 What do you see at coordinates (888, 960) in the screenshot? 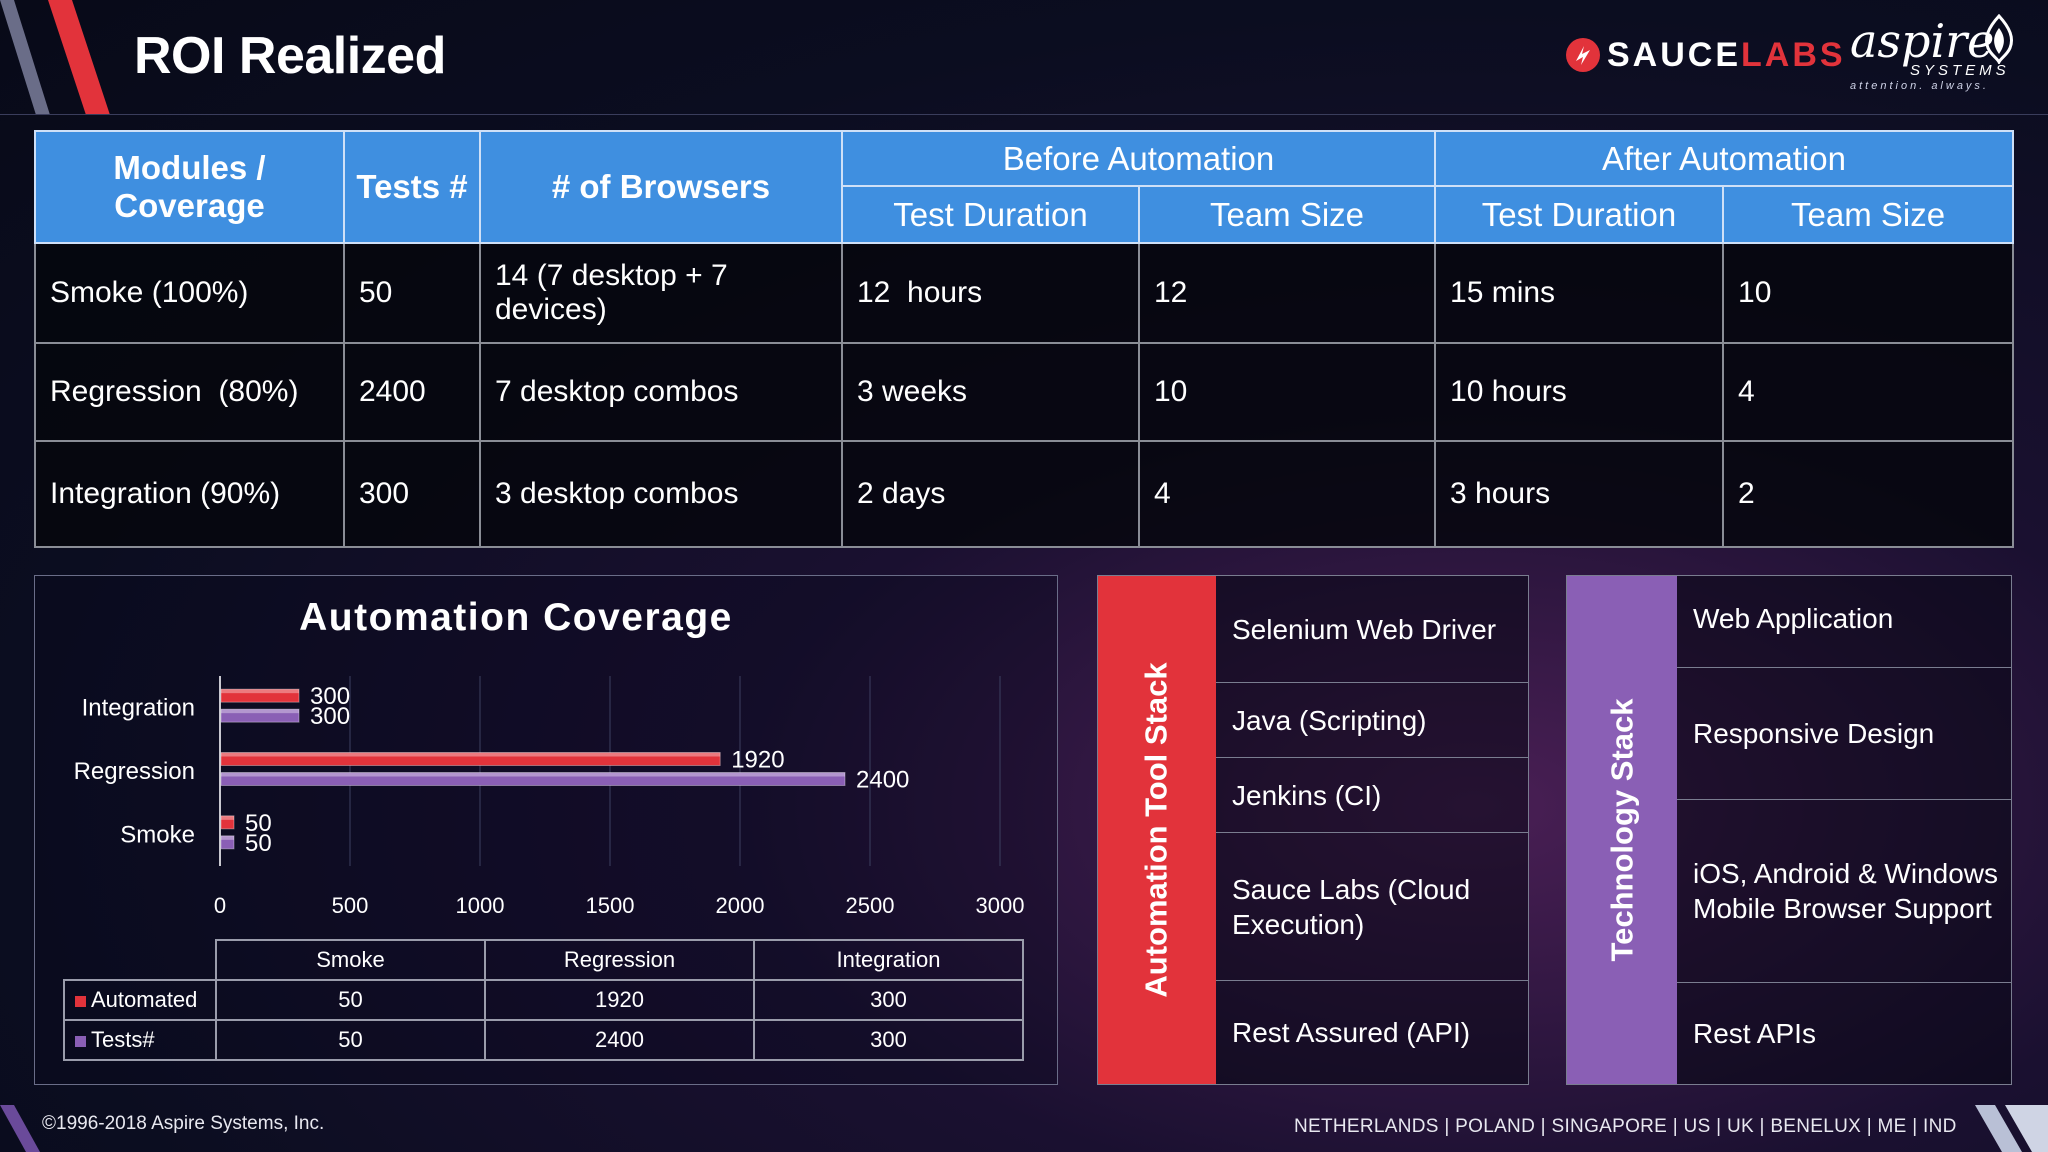
I see `data-table-col-header: Integration` at bounding box center [888, 960].